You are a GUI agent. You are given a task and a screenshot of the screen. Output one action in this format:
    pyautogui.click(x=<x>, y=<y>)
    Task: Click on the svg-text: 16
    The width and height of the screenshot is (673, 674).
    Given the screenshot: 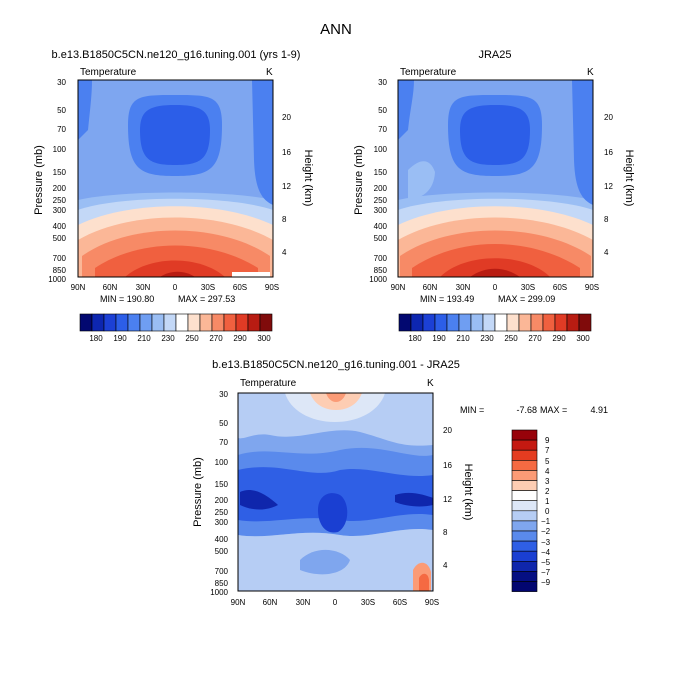 What is the action you would take?
    pyautogui.click(x=447, y=465)
    